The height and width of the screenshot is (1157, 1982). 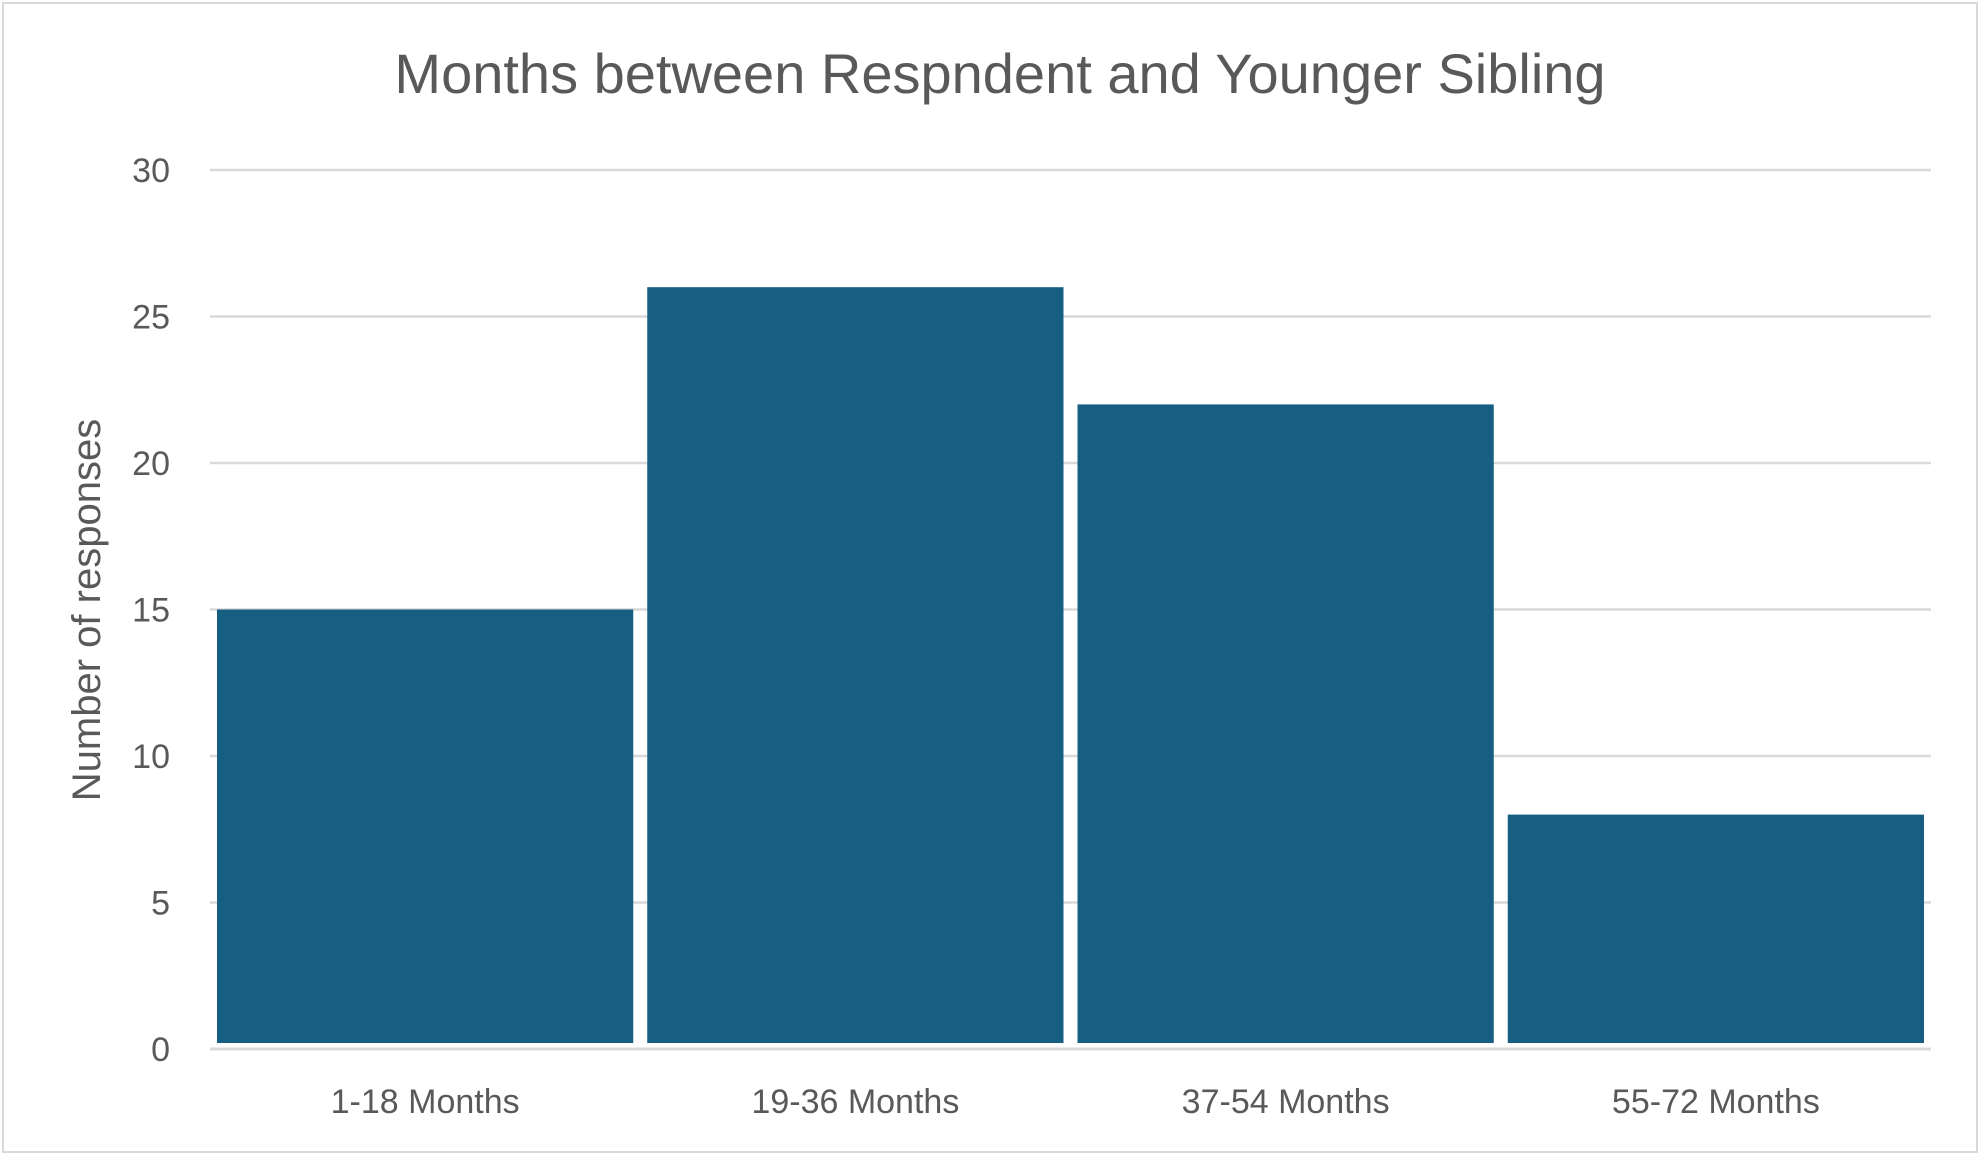 What do you see at coordinates (160, 1050) in the screenshot?
I see `y-tick-label: 0` at bounding box center [160, 1050].